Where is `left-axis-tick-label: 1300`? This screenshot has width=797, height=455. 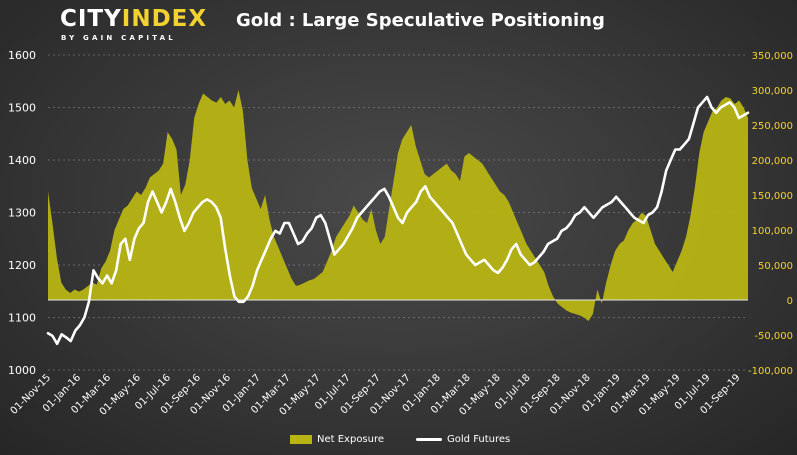 left-axis-tick-label: 1300 is located at coordinates (22, 213).